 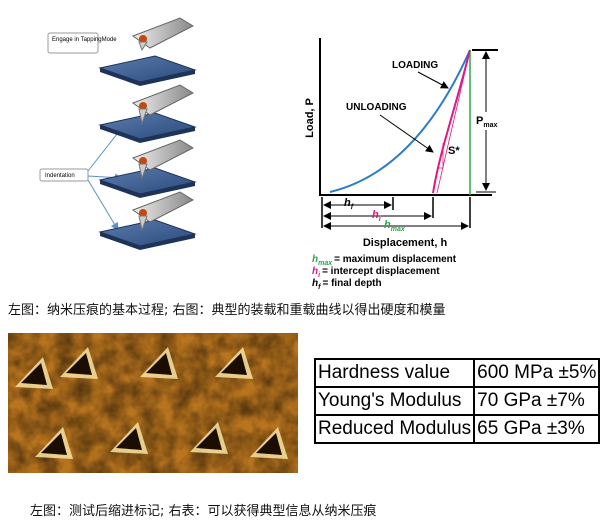 I want to click on table-row: Reduced Modulus 65 GPa ±3%, so click(x=457, y=429).